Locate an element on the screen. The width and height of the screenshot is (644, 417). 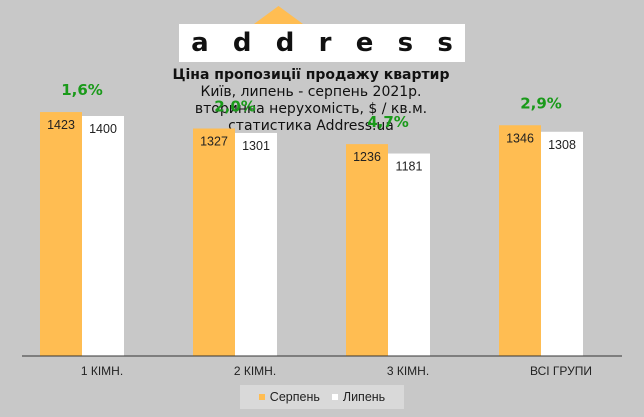
chart-subtitle-line: Київ, липень - серпень 2021р. is located at coordinates (311, 92).